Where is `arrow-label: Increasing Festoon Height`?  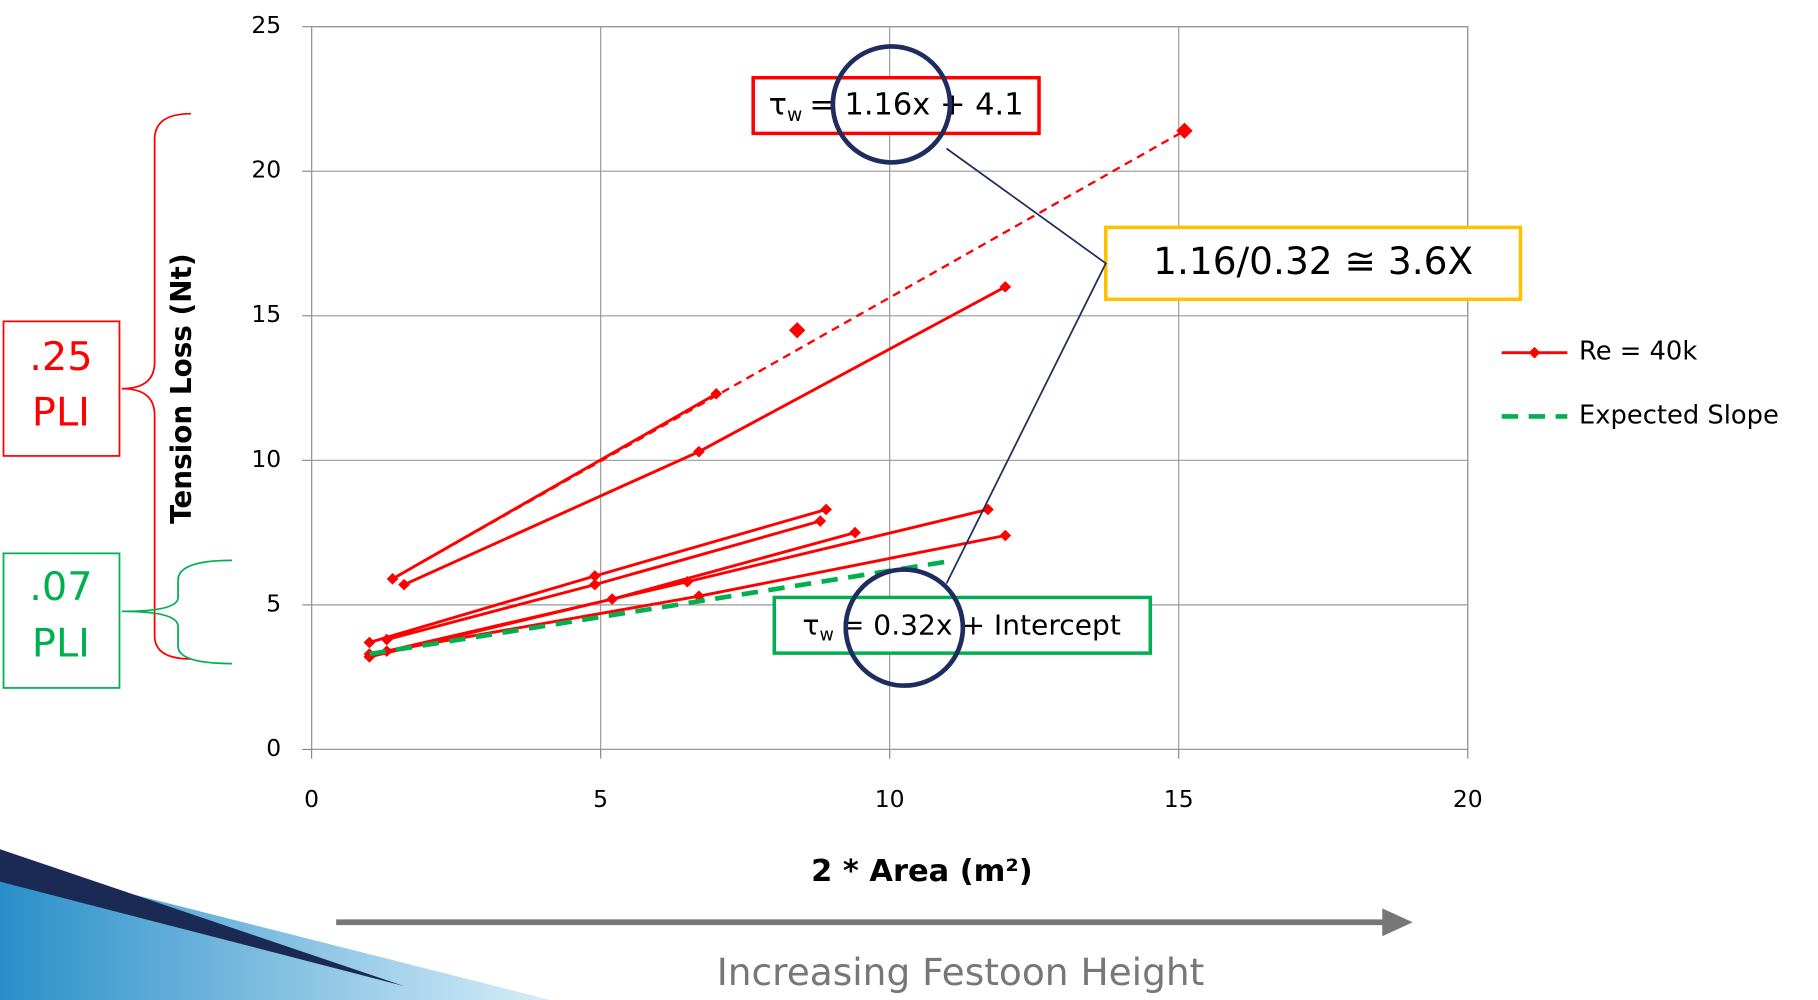
arrow-label: Increasing Festoon Height is located at coordinates (961, 972).